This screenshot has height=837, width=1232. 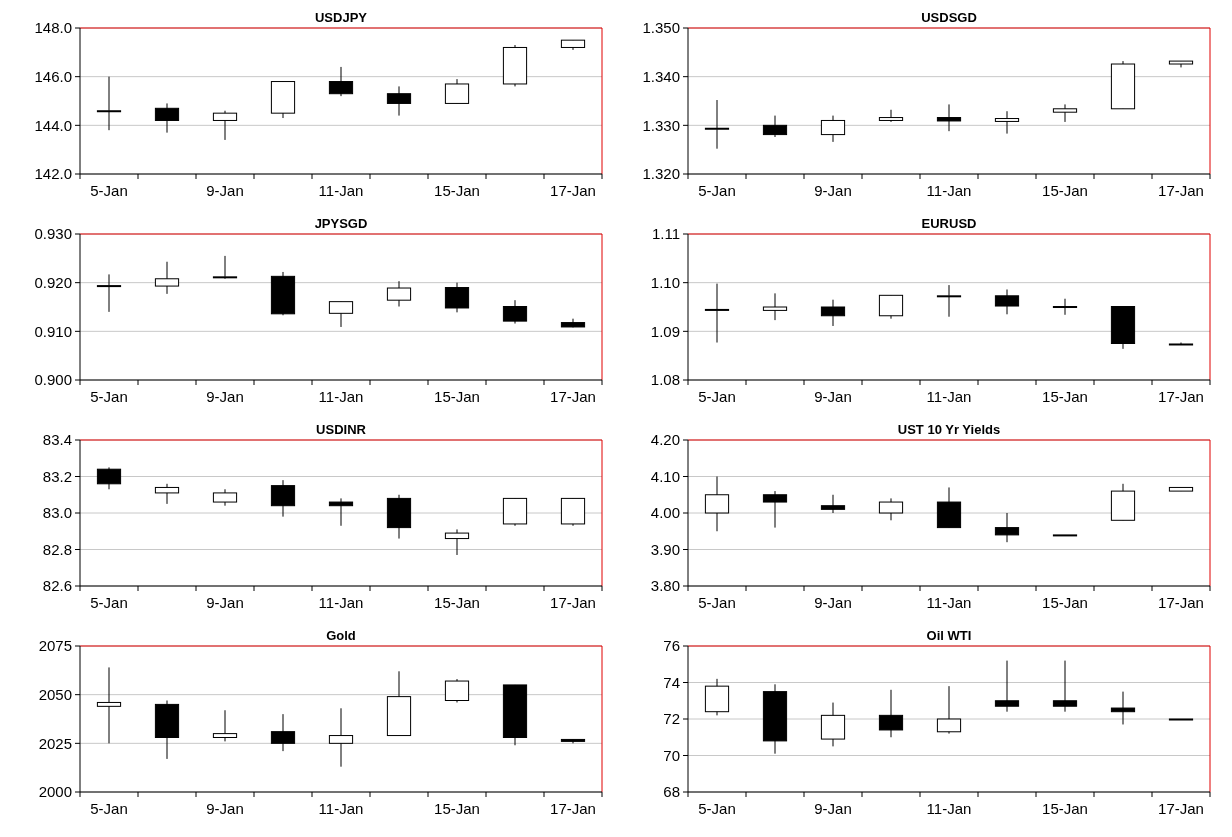 I want to click on chart-title: USDSGD, so click(x=949, y=17).